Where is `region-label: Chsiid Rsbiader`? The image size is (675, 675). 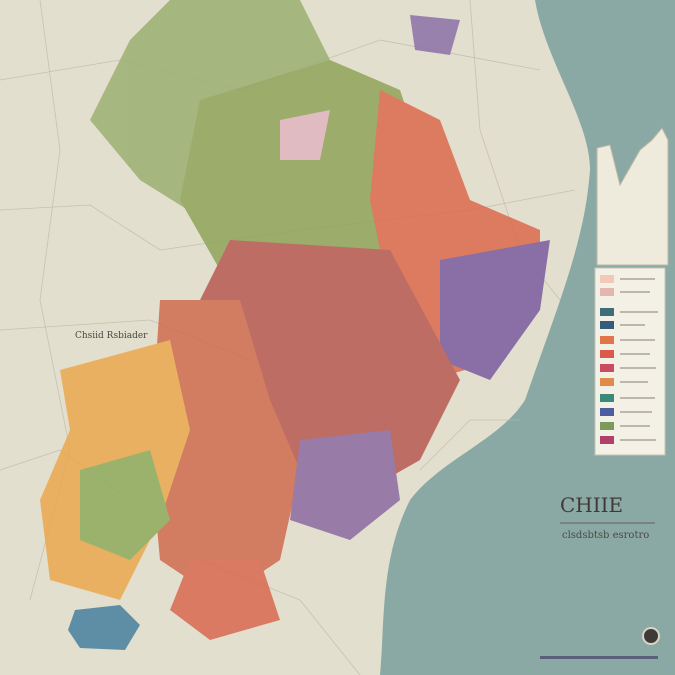 region-label: Chsiid Rsbiader is located at coordinates (111, 336).